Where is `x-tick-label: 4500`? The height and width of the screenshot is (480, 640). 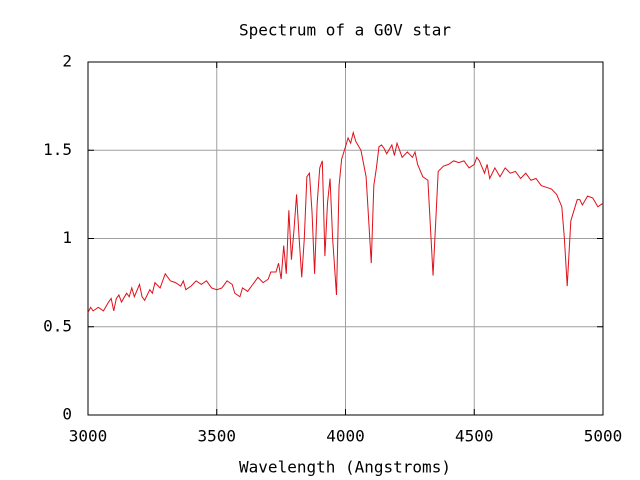
x-tick-label: 4500 is located at coordinates (474, 436).